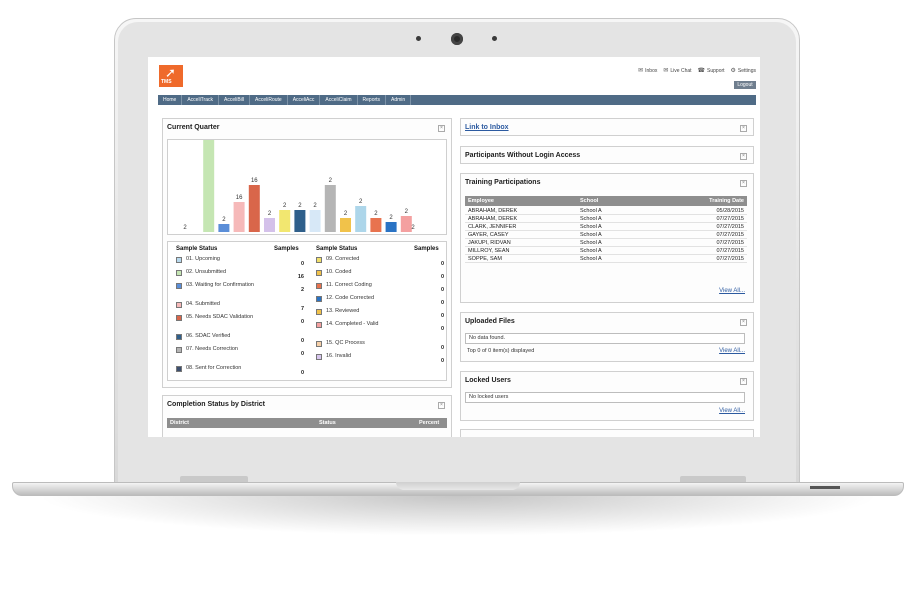 This screenshot has height=590, width=915. I want to click on column-status: Status, so click(327, 423).